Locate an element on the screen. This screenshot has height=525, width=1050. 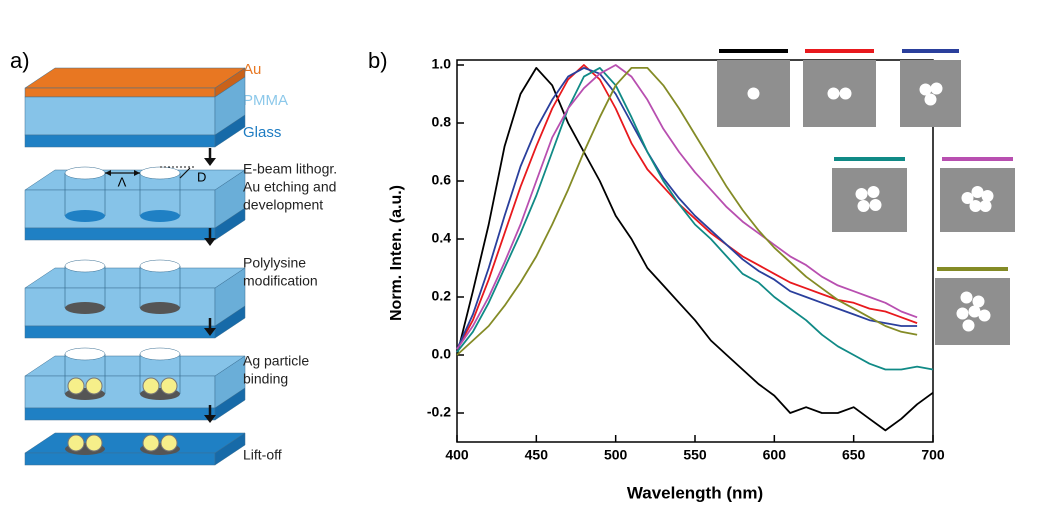
y-tick-label: 0.8 is located at coordinates (442, 122).